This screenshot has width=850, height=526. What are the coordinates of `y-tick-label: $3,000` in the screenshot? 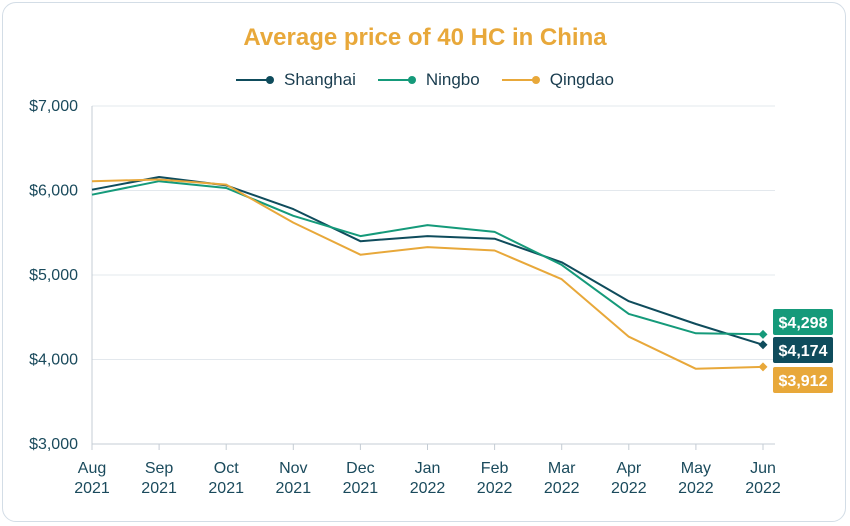 It's located at (53, 444).